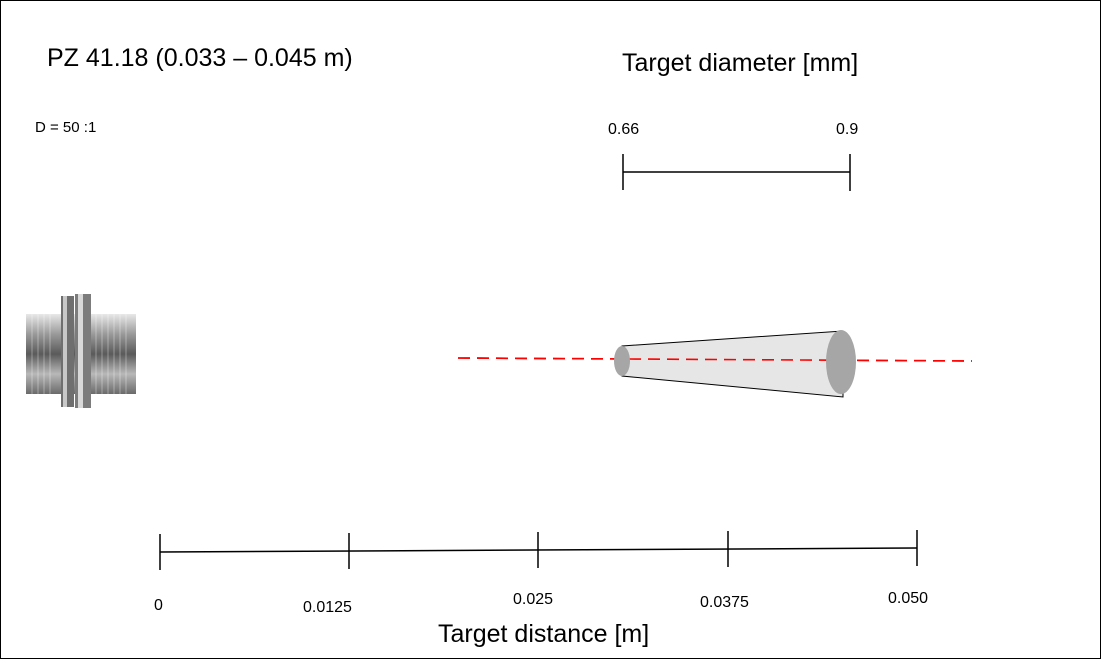 This screenshot has width=1101, height=659. I want to click on diameter-tick-label-near: 0.66, so click(623, 129).